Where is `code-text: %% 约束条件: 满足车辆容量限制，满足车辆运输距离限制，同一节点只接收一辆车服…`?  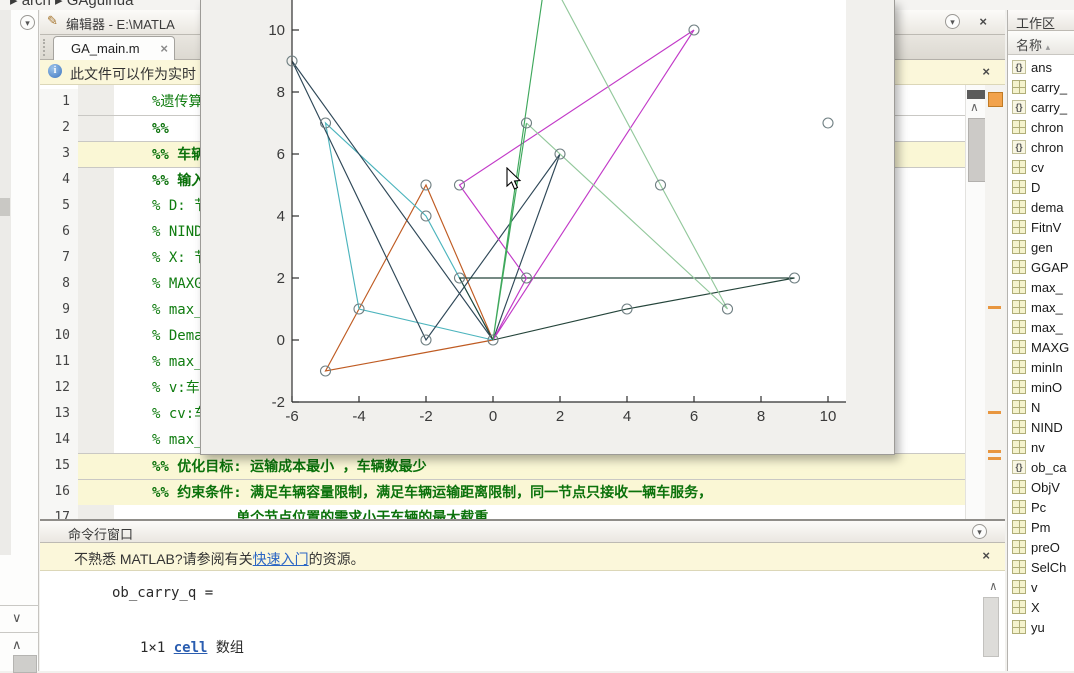
code-text: %% 约束条件: 满足车辆容量限制，满足车辆运输距离限制，同一节点只接收一辆车服… is located at coordinates (521, 492).